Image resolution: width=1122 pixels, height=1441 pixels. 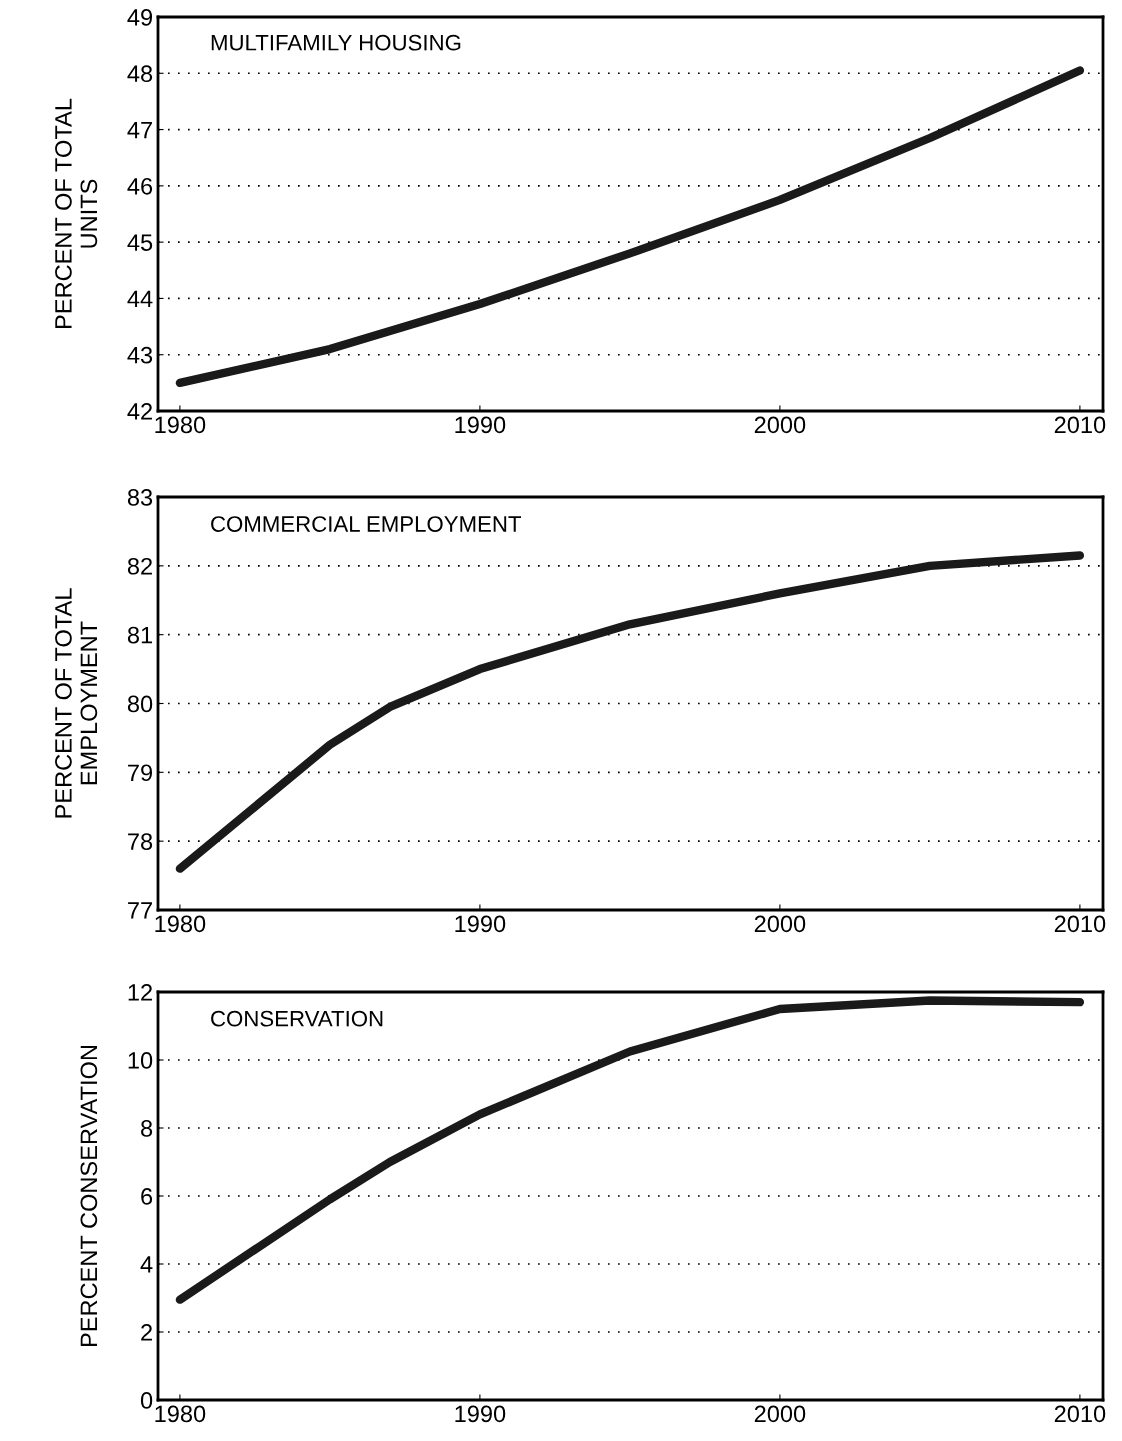 What do you see at coordinates (140, 773) in the screenshot?
I see `y-tick-label: 79` at bounding box center [140, 773].